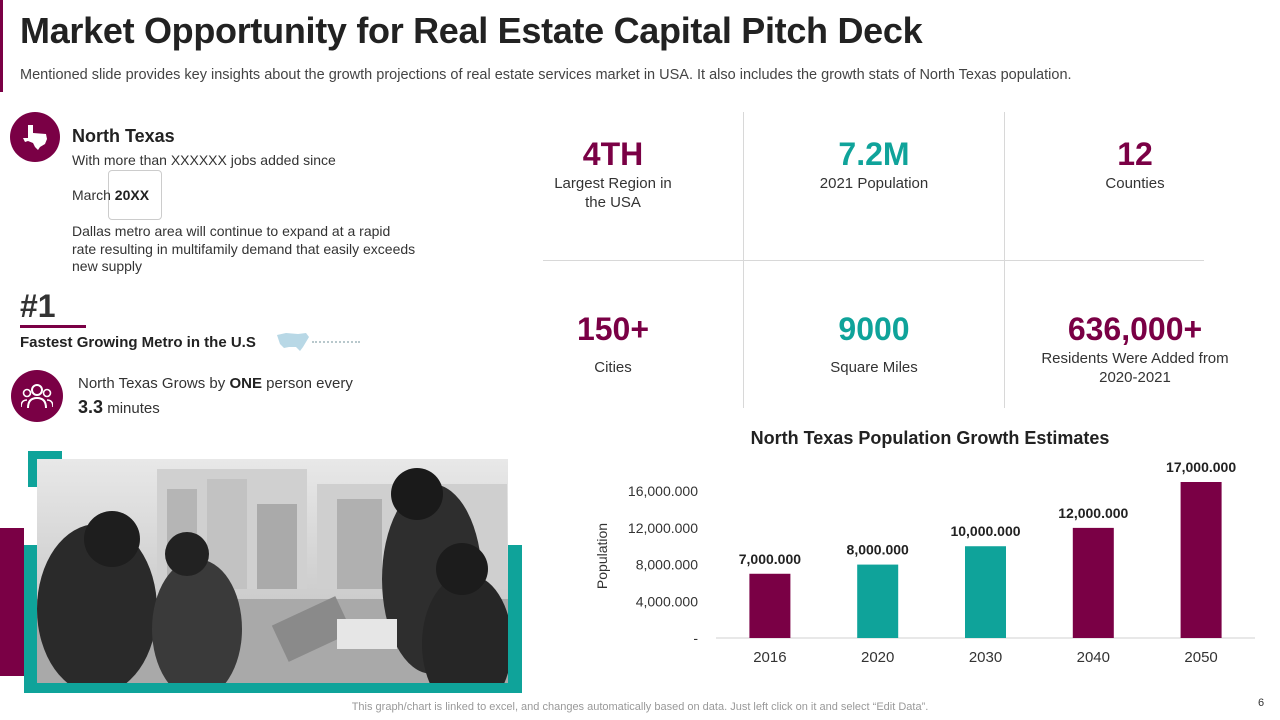  Describe the element at coordinates (138, 342) in the screenshot. I see `rank-label: Fastest Growing Metro in the U.S` at that location.